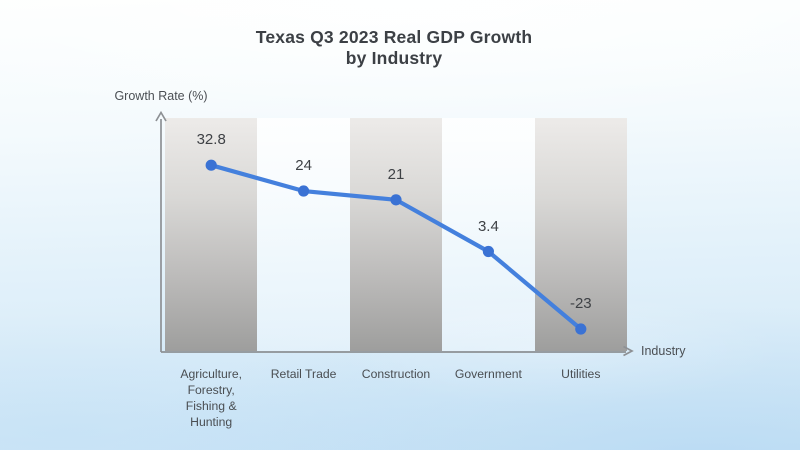  Describe the element at coordinates (394, 58) in the screenshot. I see `chart-title-line2: by Industry` at that location.